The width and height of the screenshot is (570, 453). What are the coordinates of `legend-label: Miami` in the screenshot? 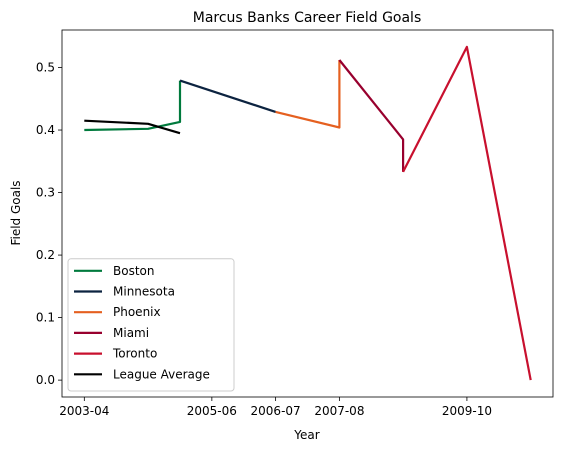 It's located at (131, 333).